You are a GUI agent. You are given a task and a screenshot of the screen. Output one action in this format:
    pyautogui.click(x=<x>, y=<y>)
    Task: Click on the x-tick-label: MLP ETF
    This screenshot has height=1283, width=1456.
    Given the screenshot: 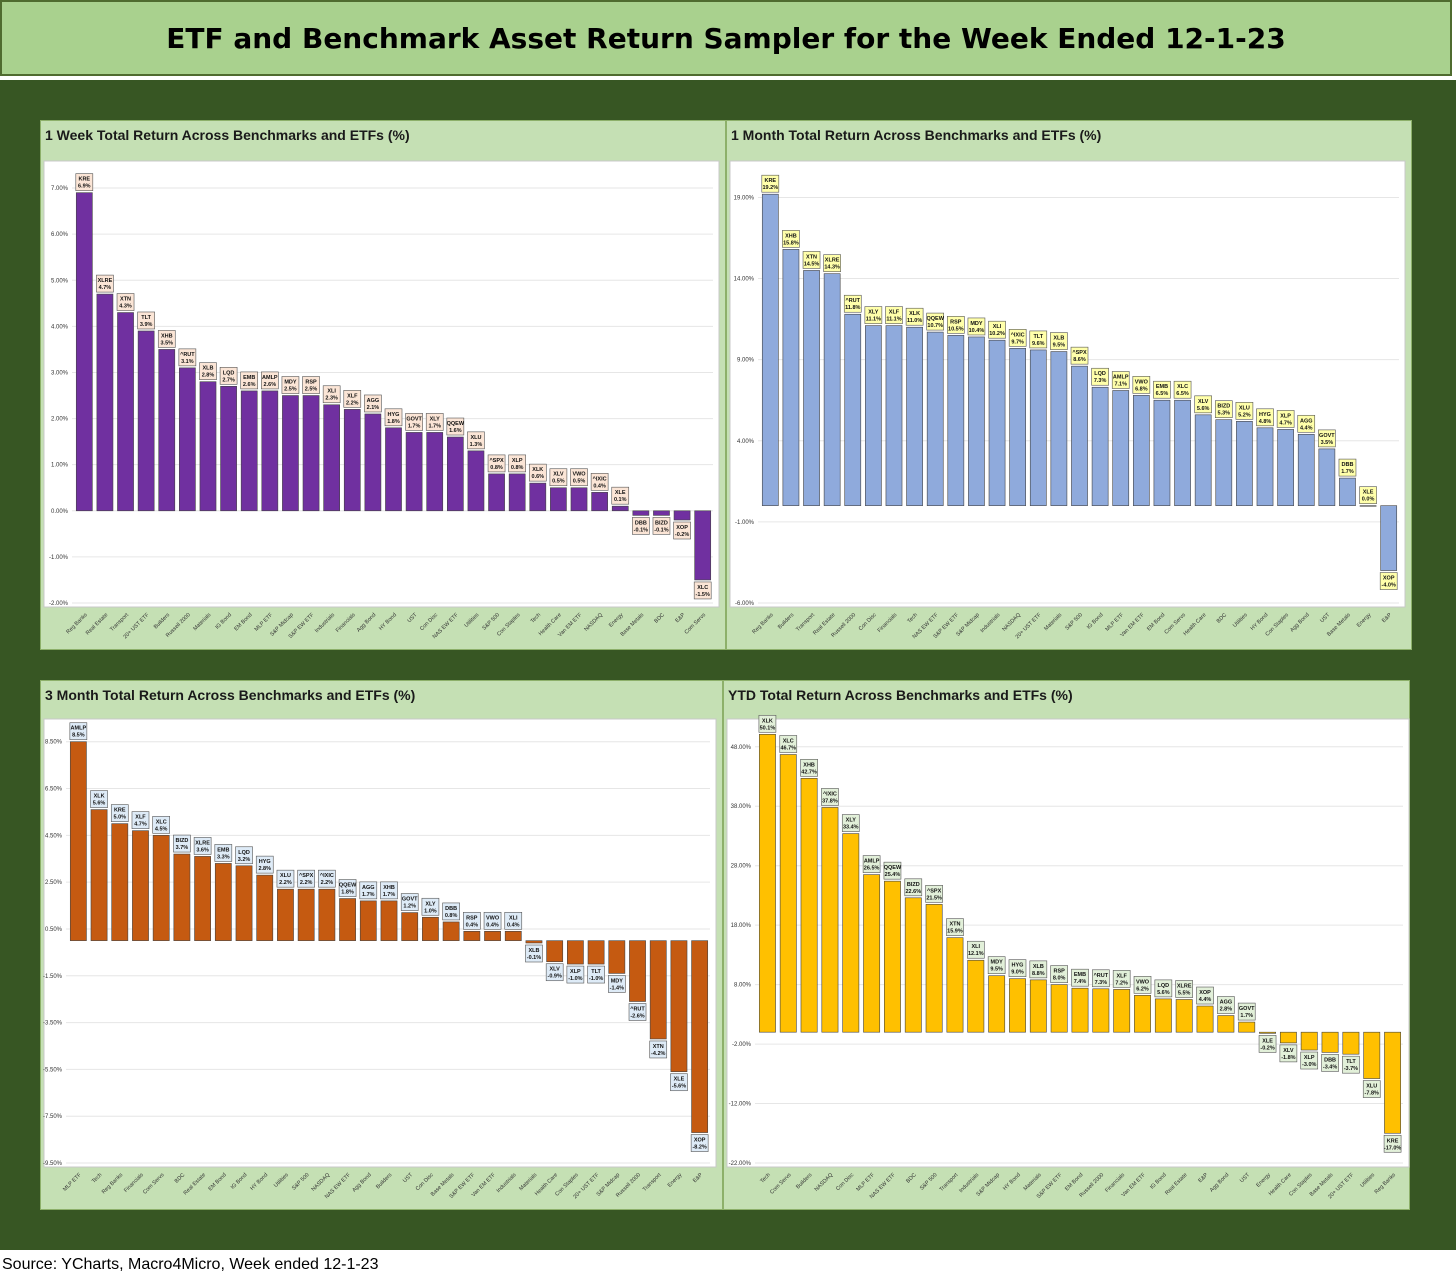 What is the action you would take?
    pyautogui.click(x=72, y=1182)
    